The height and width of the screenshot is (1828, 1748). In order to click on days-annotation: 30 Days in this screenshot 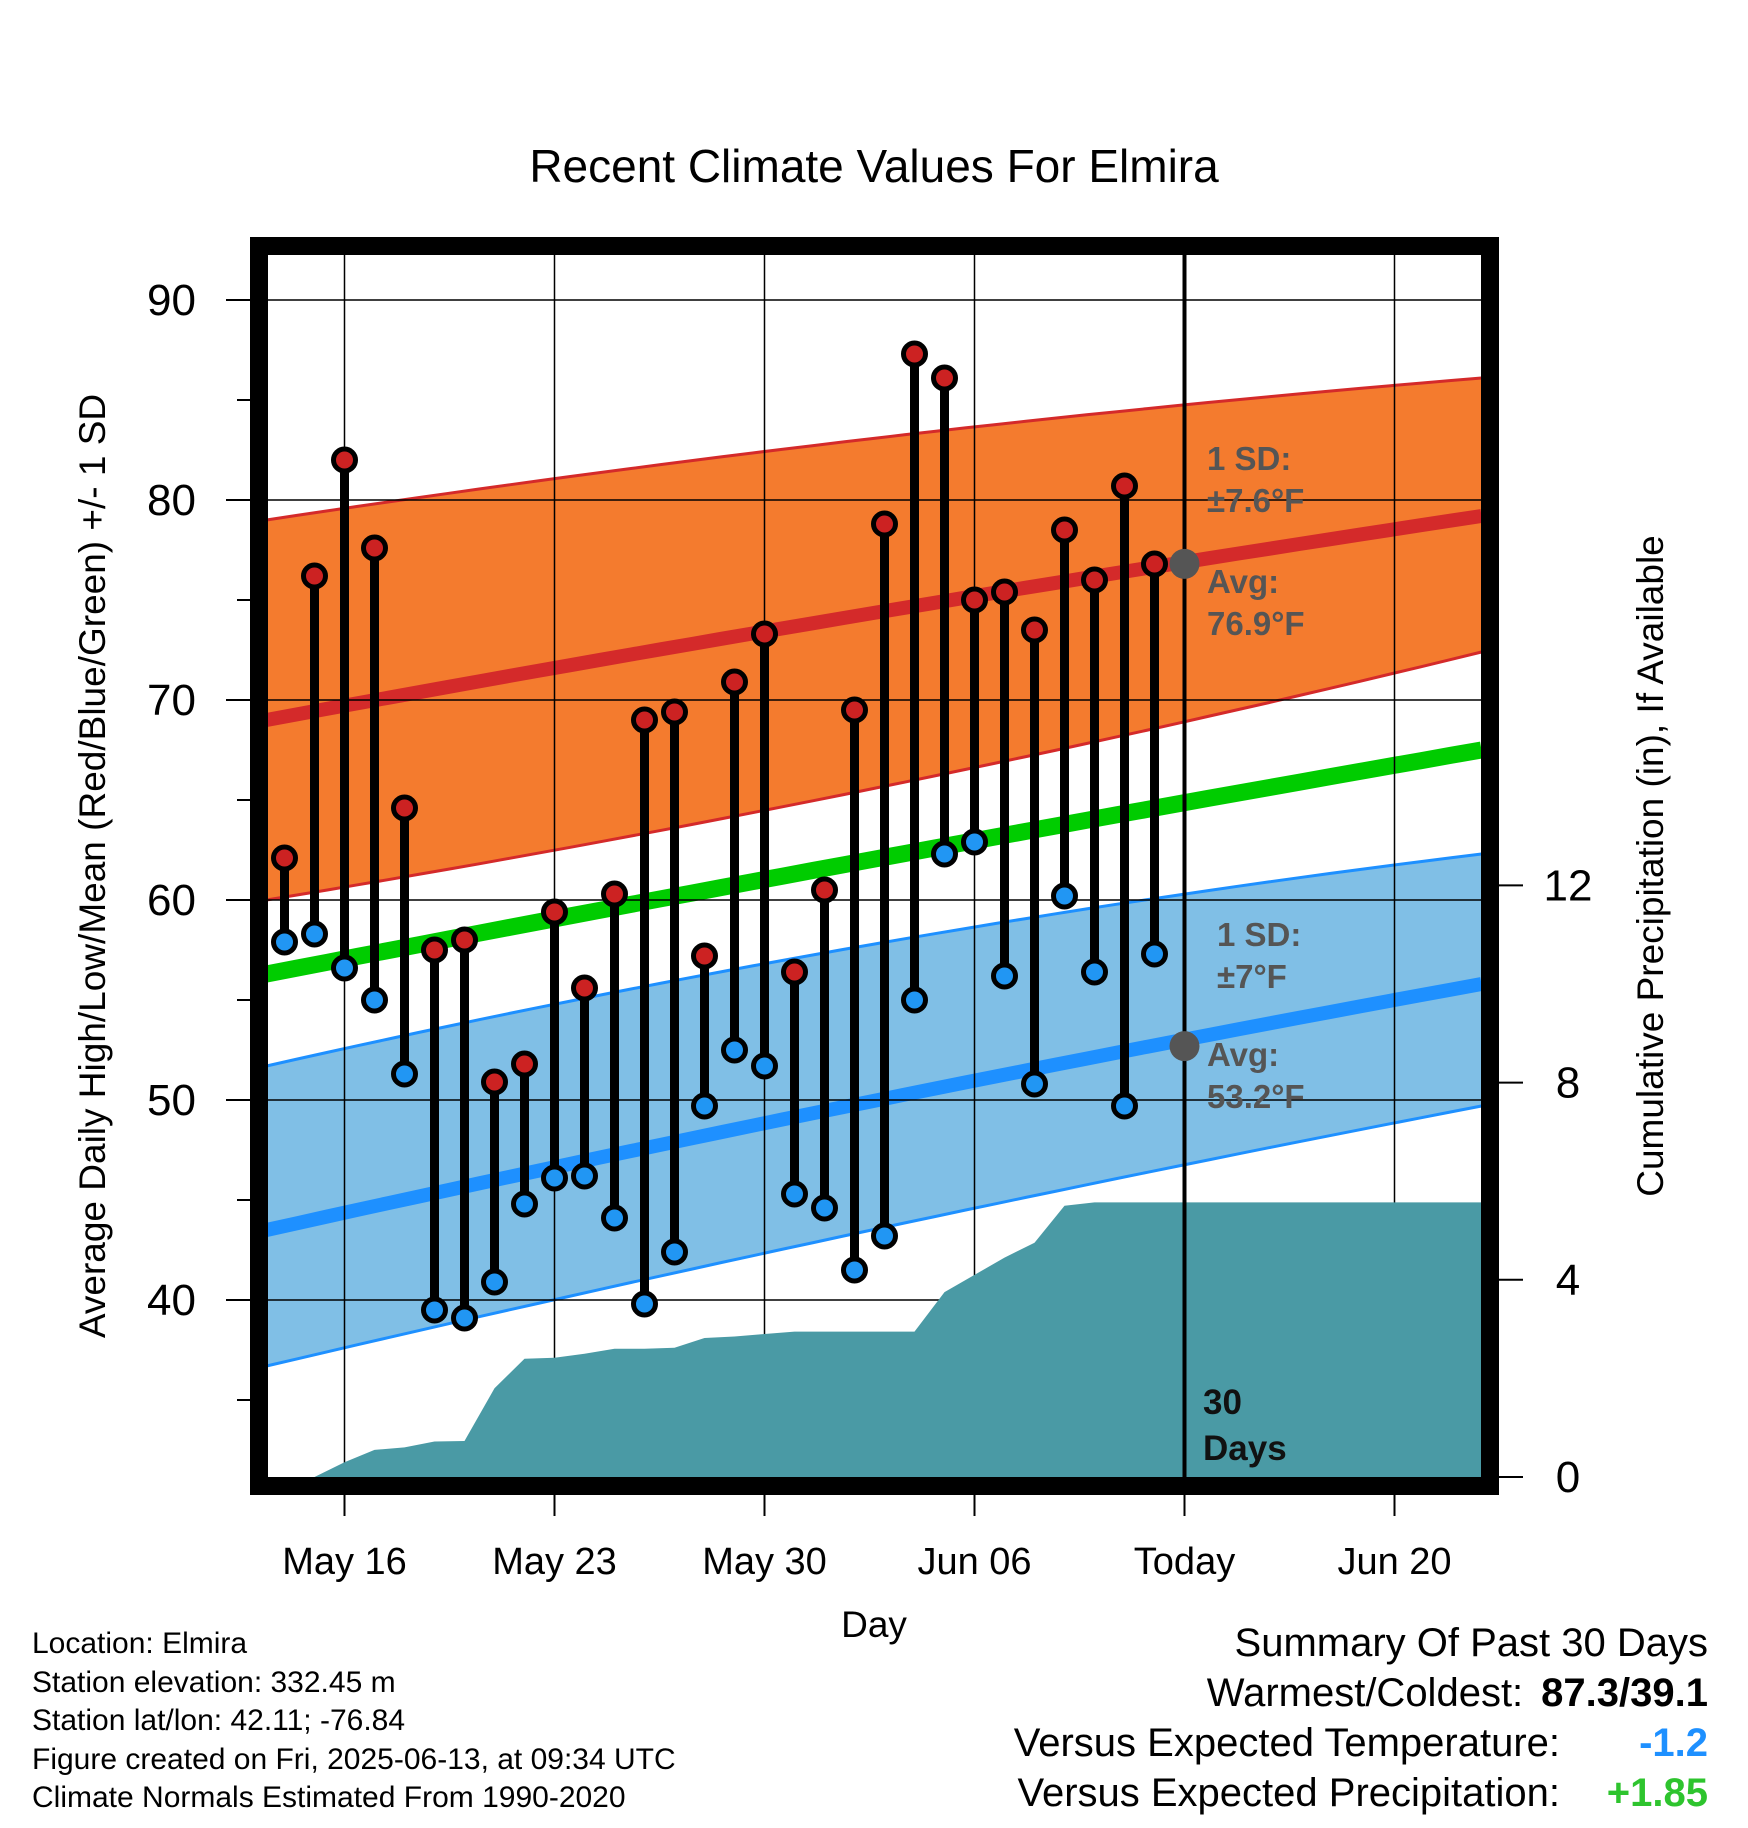, I will do `click(1245, 1425)`.